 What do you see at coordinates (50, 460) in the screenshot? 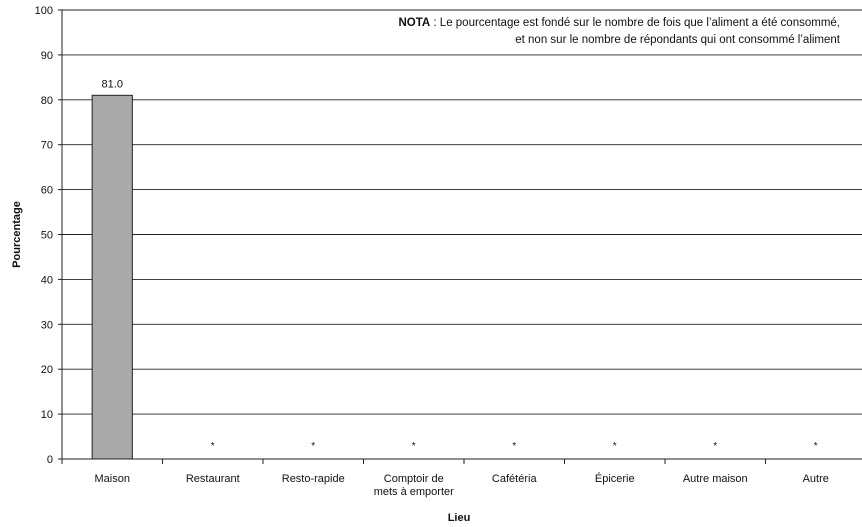
I see `y-tick-label: 0` at bounding box center [50, 460].